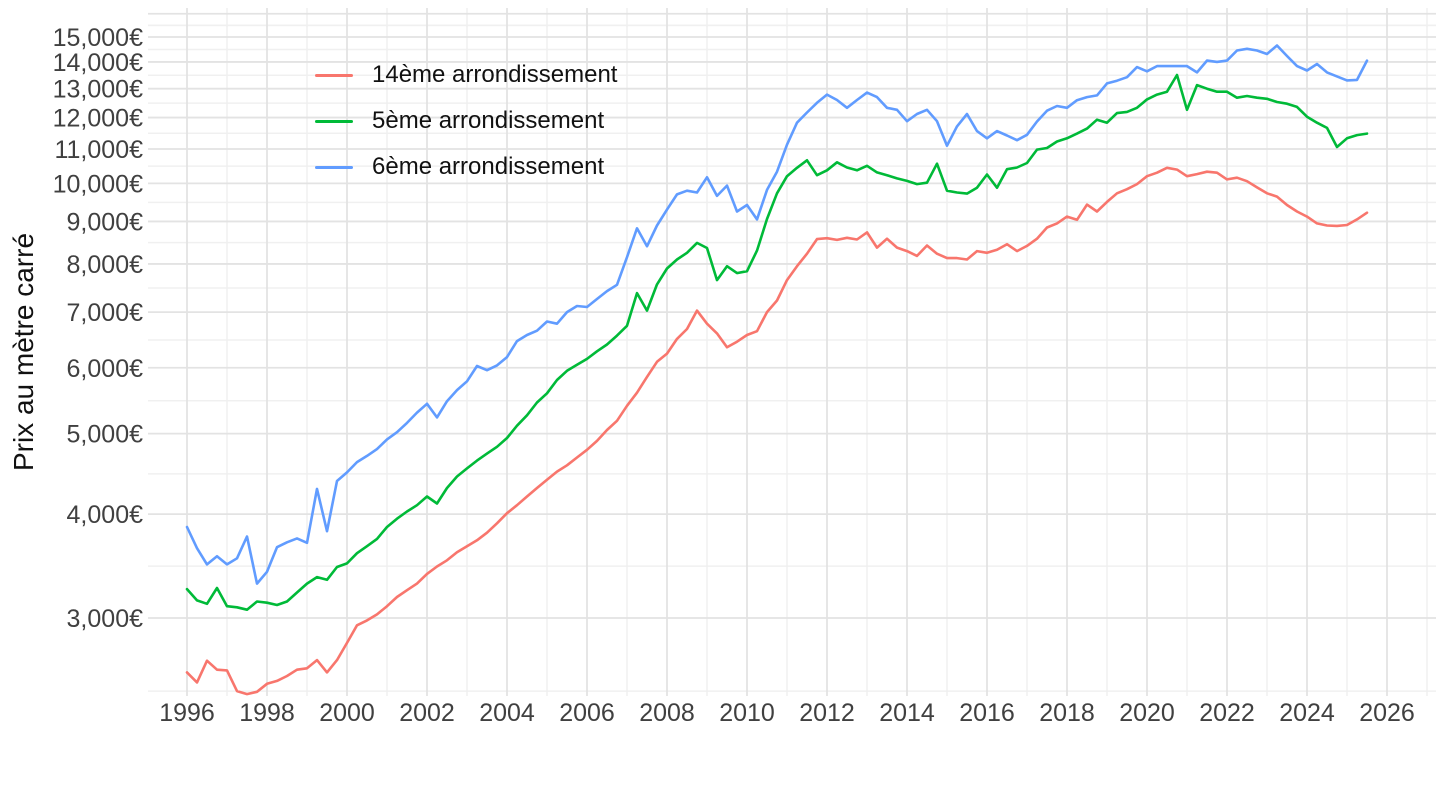  Describe the element at coordinates (267, 713) in the screenshot. I see `x-tick-label: 1998` at that location.